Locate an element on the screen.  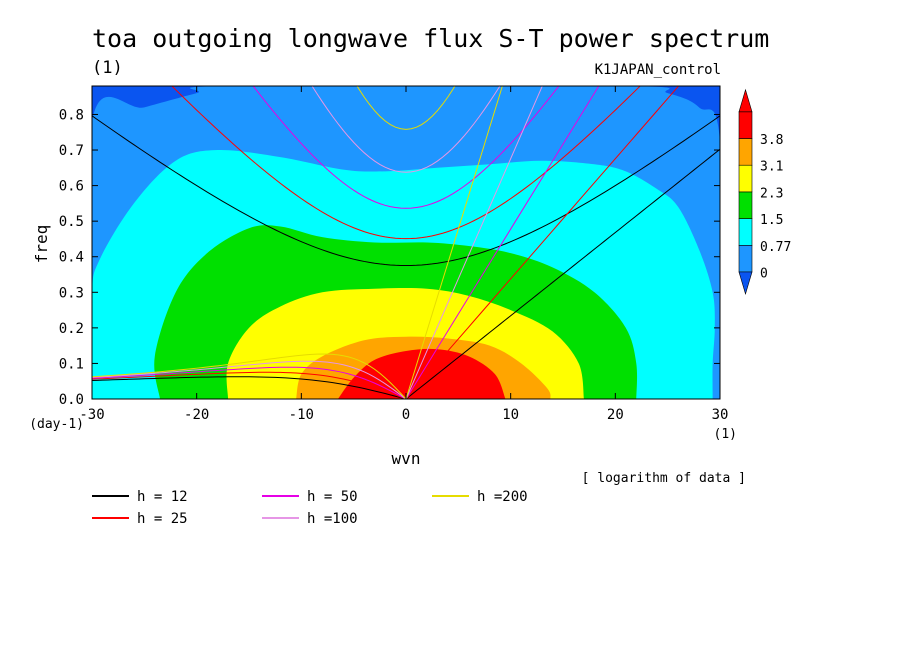
rossby-curve-h50 is located at coordinates (249, 382).